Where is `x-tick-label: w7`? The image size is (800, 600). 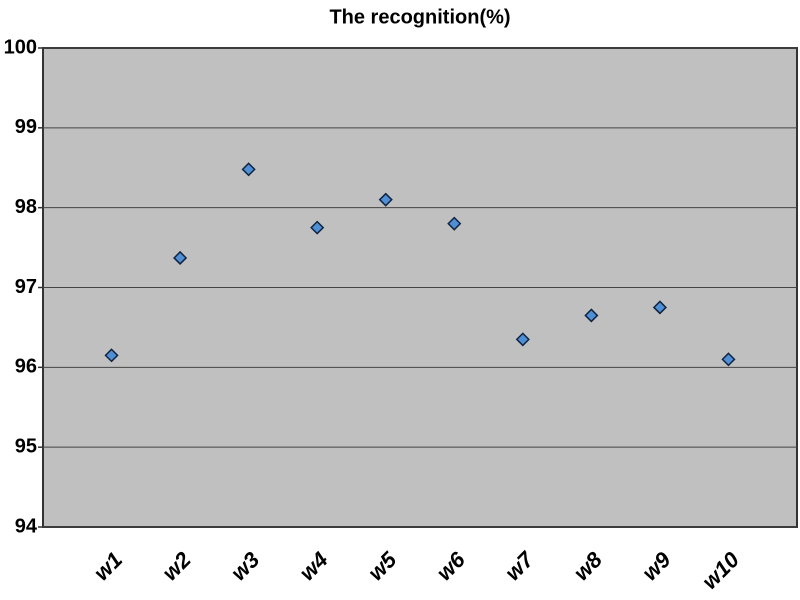
x-tick-label: w7 is located at coordinates (520, 566).